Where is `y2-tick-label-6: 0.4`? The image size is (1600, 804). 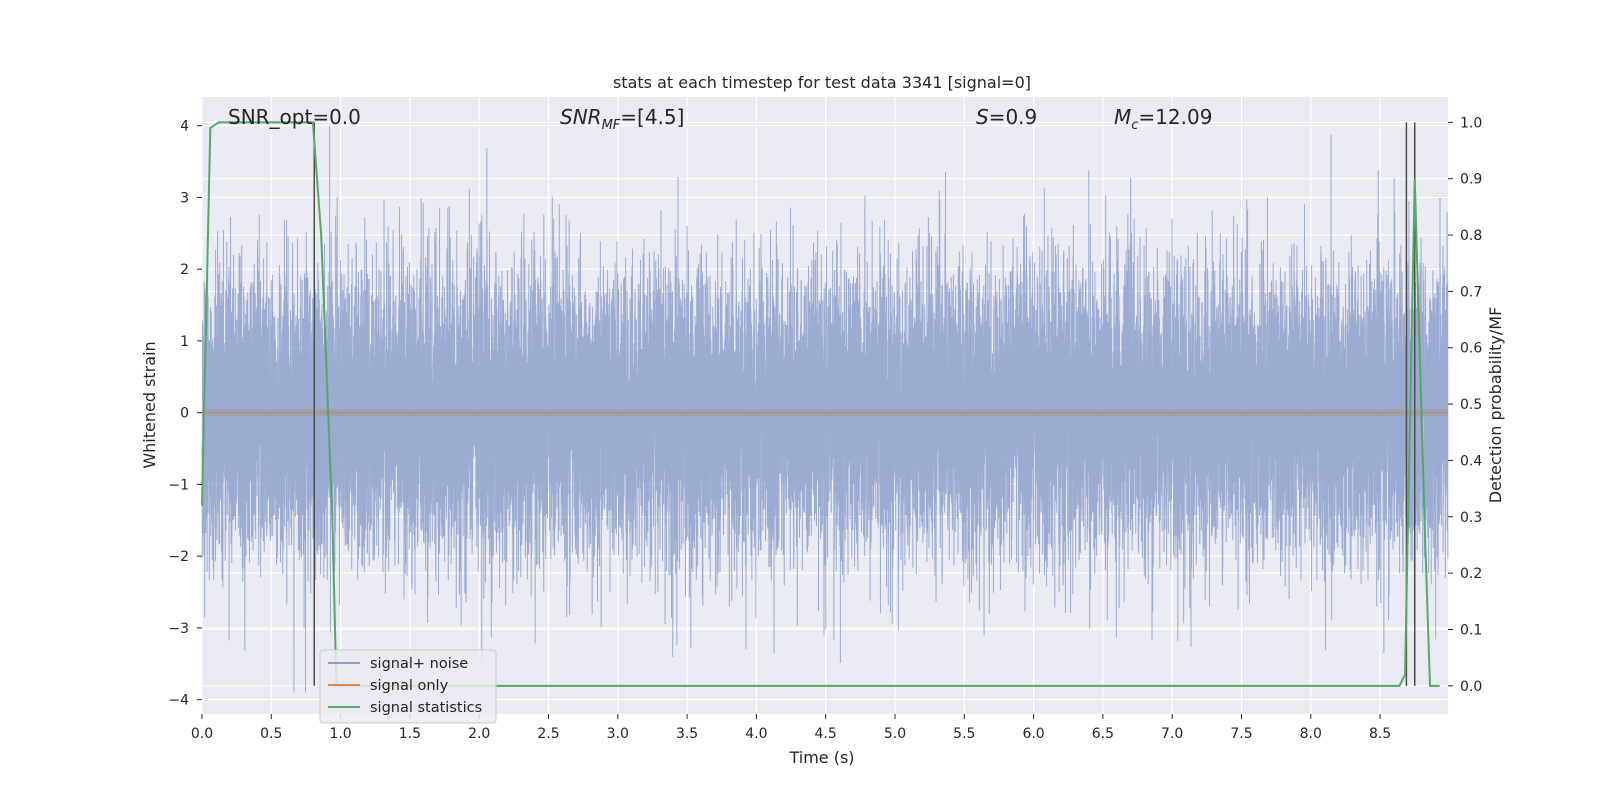 y2-tick-label-6: 0.4 is located at coordinates (1471, 461).